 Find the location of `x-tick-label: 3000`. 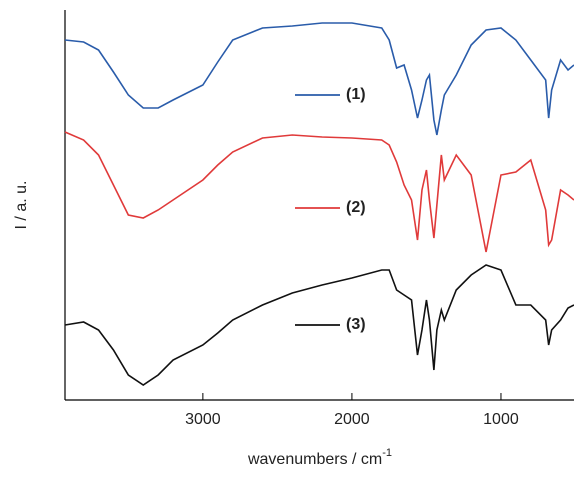

x-tick-label: 3000 is located at coordinates (203, 419).